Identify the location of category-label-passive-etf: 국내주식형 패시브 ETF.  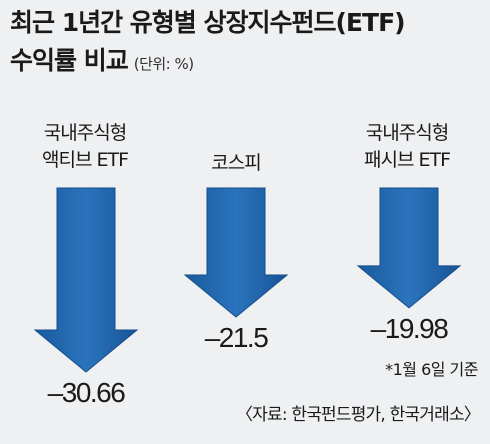
(407, 147).